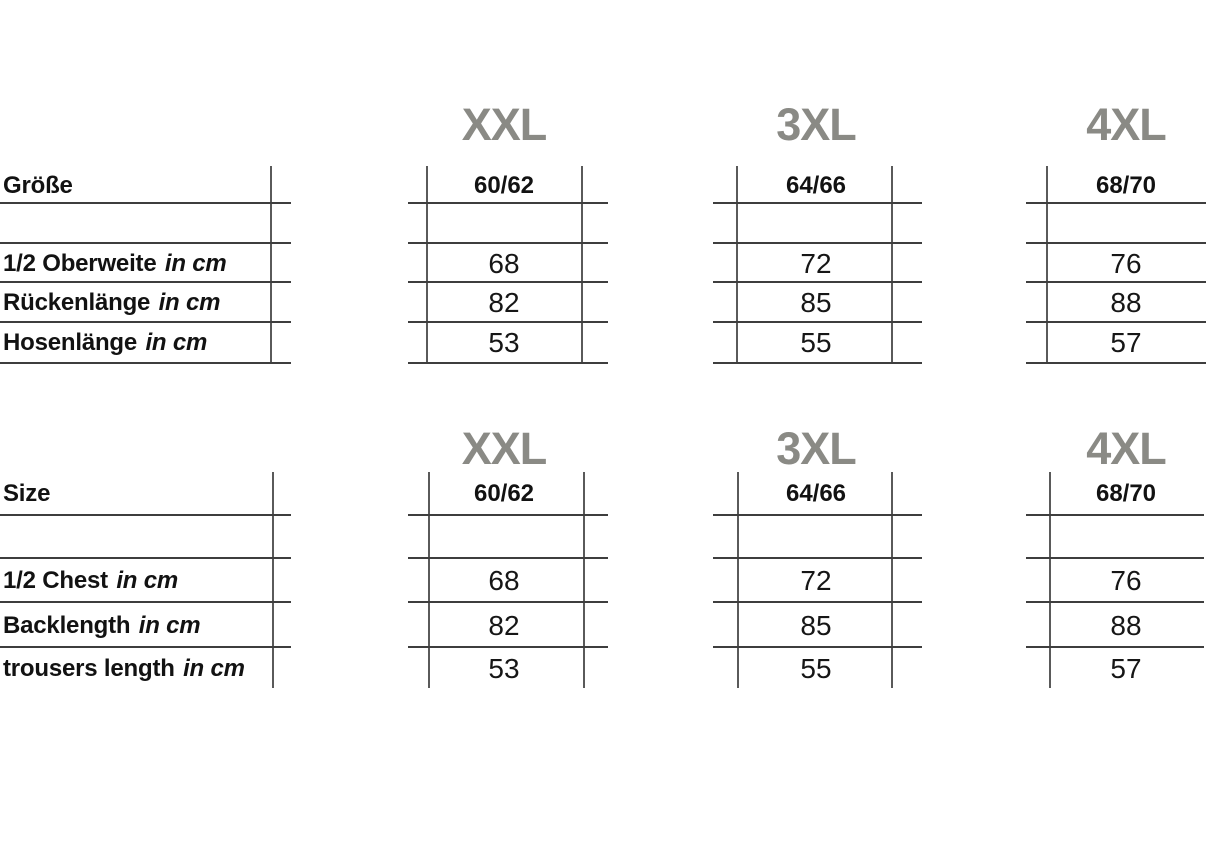 This screenshot has width=1231, height=855. I want to click on row-label-text: 1/2 Oberweite, so click(80, 263).